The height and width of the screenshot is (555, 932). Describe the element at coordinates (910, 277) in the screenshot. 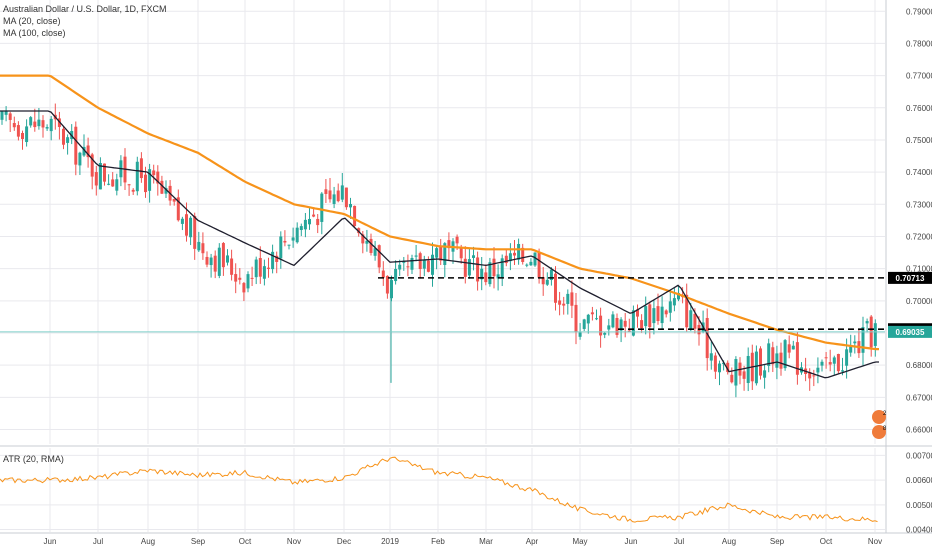

I see `resistance-level-badge-bg` at that location.